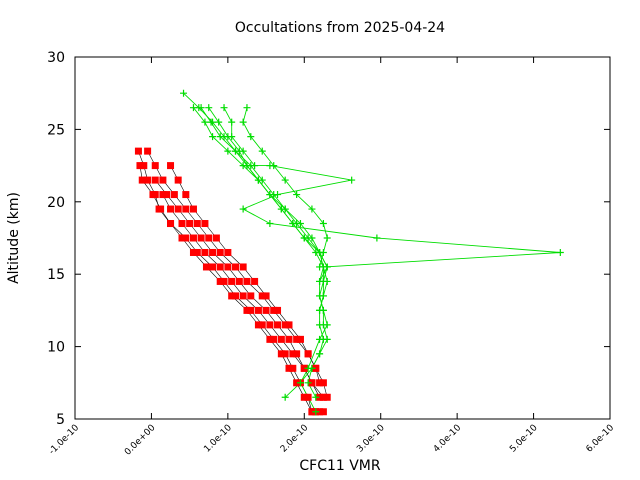 The height and width of the screenshot is (480, 640). Describe the element at coordinates (340, 28) in the screenshot. I see `chart-title: Occultations from 2025-04-24` at that location.